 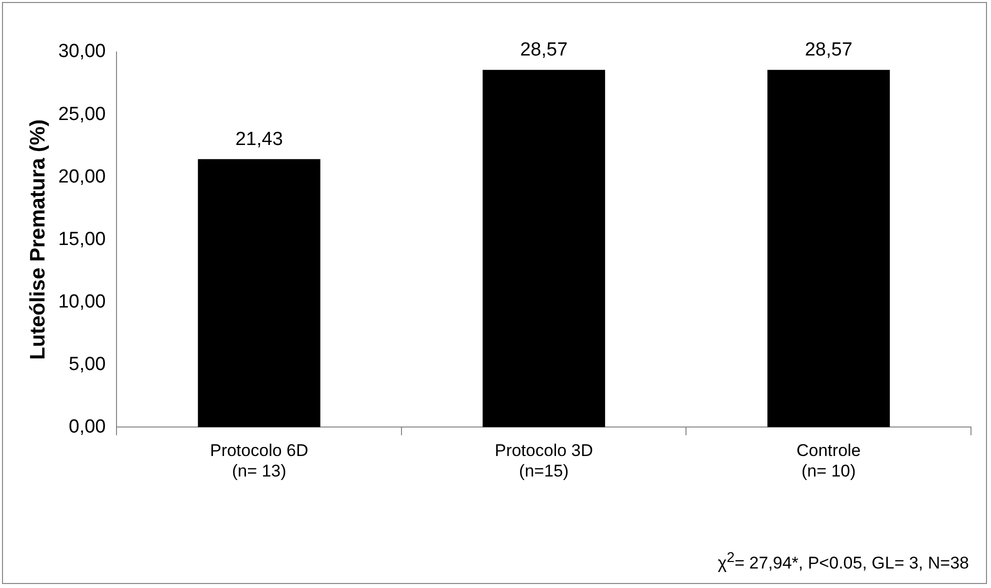 I want to click on y-tick-label: 20,00, so click(x=82, y=177).